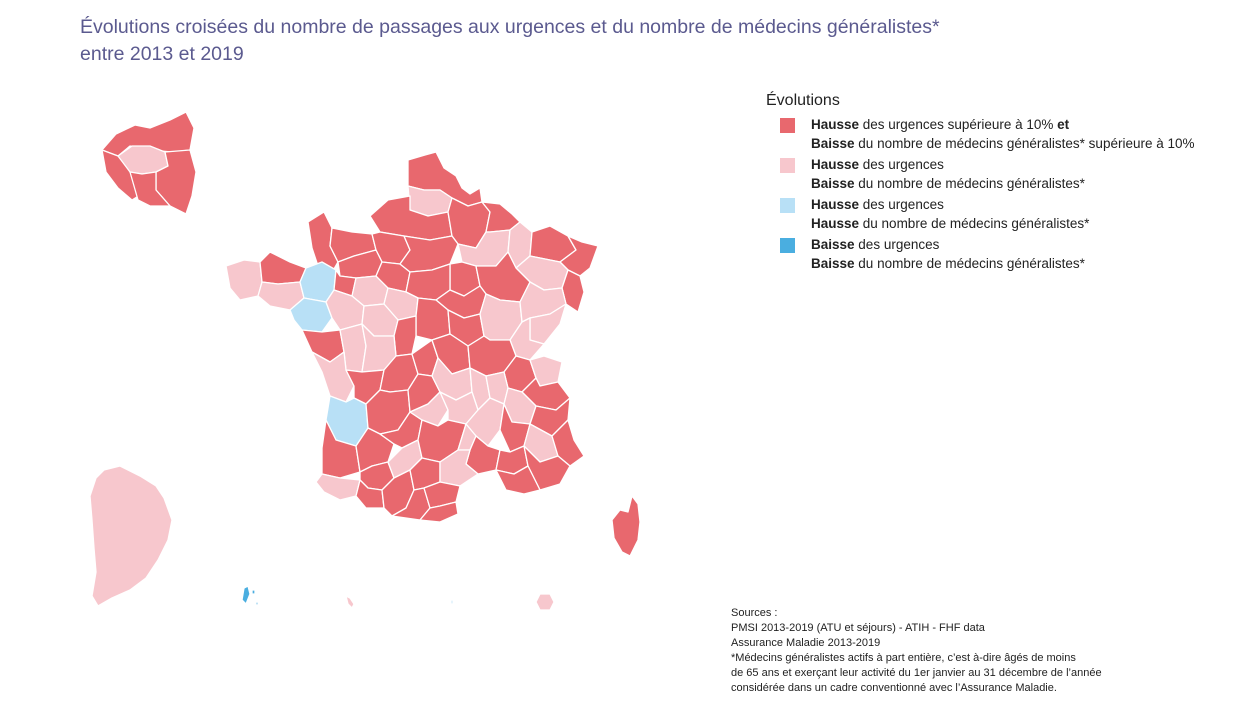  I want to click on sources-line-3: Assurance Maladie 2013-2019, so click(806, 643).